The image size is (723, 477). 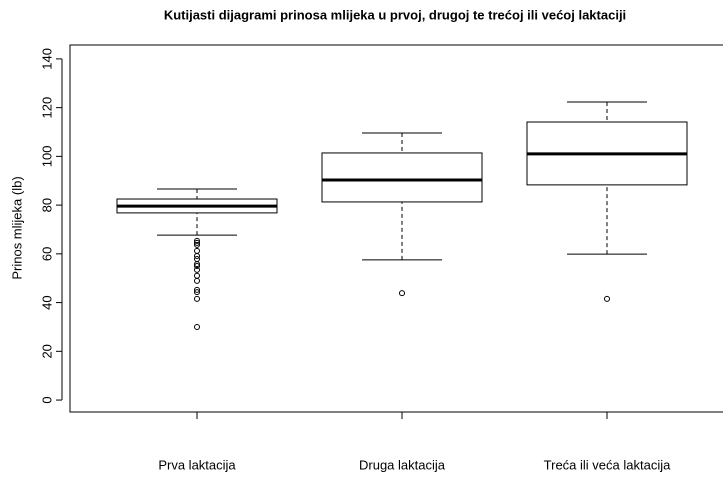 I want to click on x-tick-label: Druga laktacija, so click(x=402, y=464).